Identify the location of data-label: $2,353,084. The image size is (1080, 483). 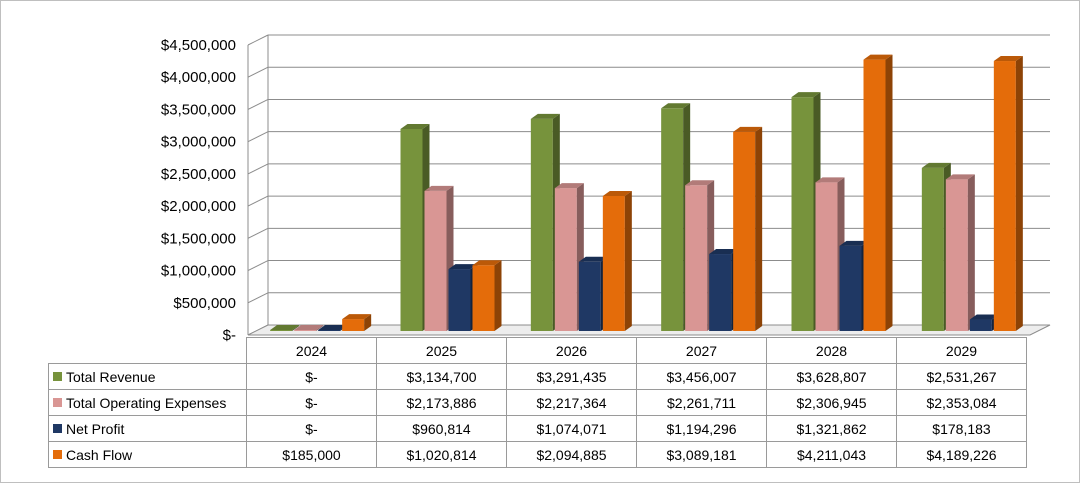
(961, 402).